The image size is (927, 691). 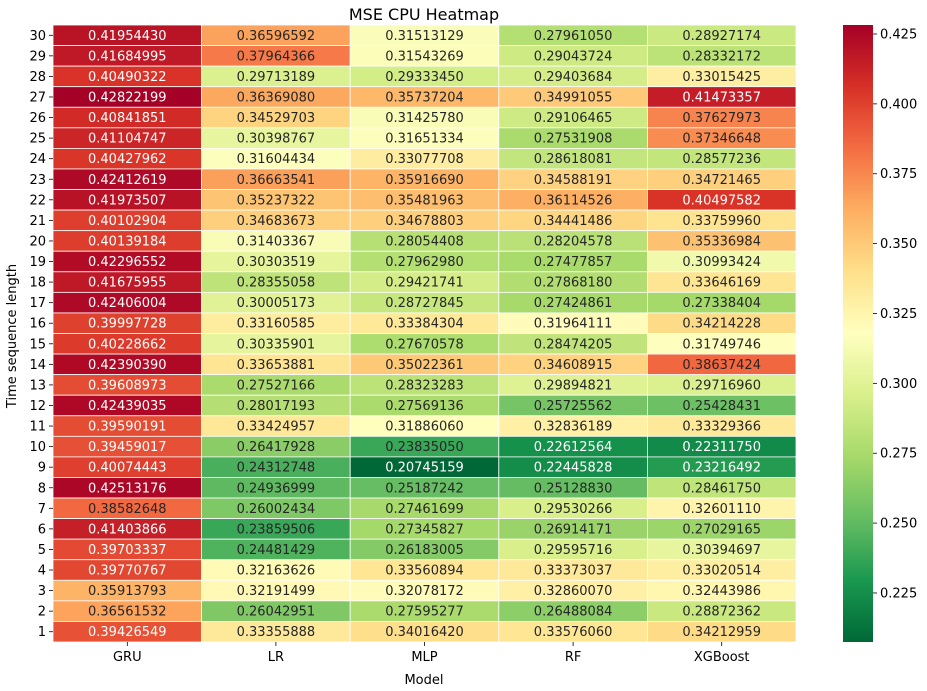 What do you see at coordinates (37, 447) in the screenshot?
I see `y-tick-label: 10` at bounding box center [37, 447].